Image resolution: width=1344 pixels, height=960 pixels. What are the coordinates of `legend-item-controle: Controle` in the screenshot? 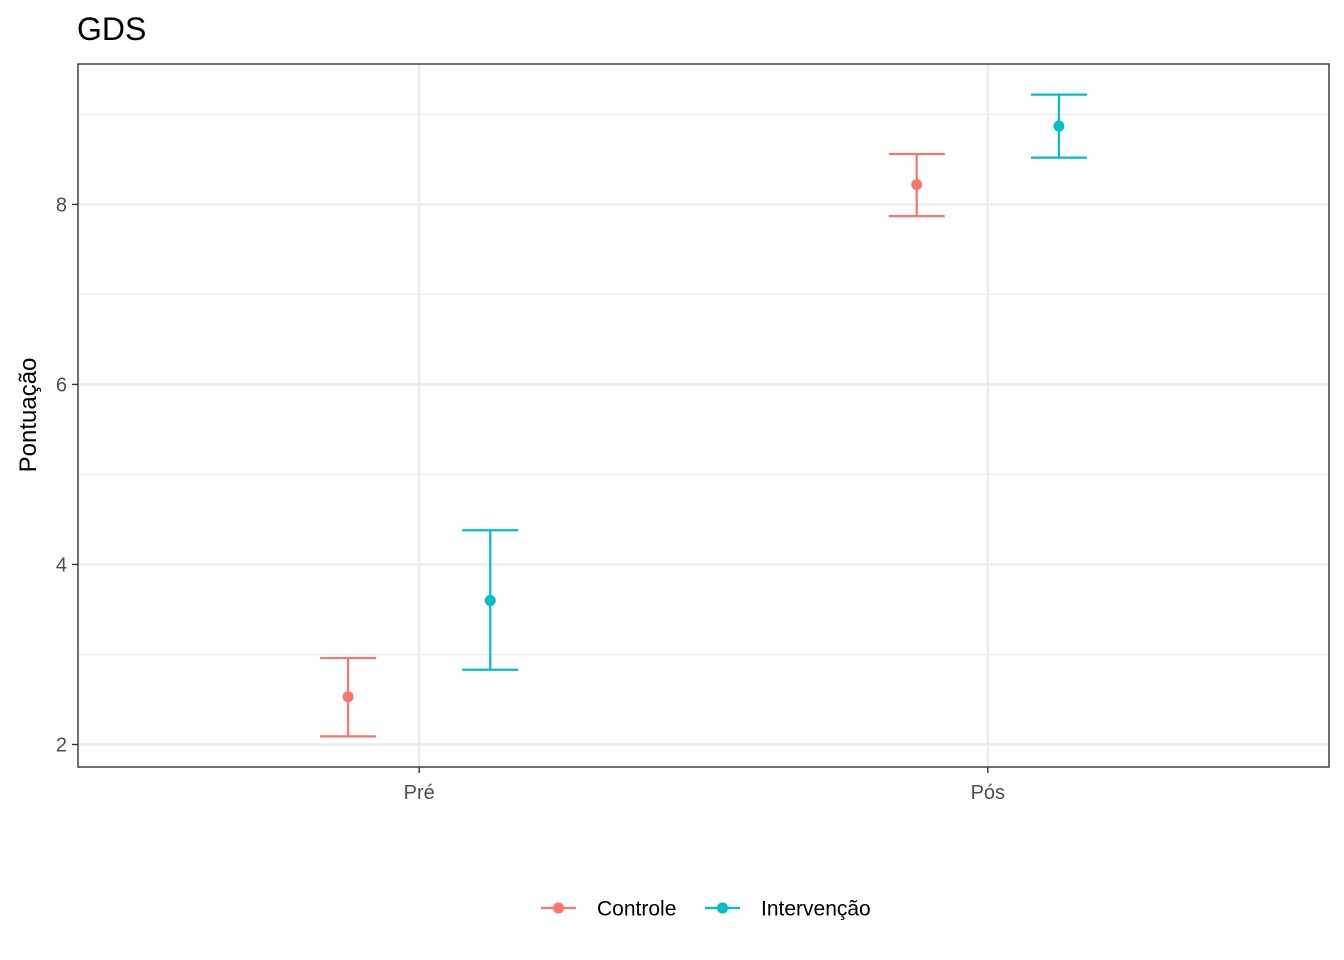 It's located at (608, 909).